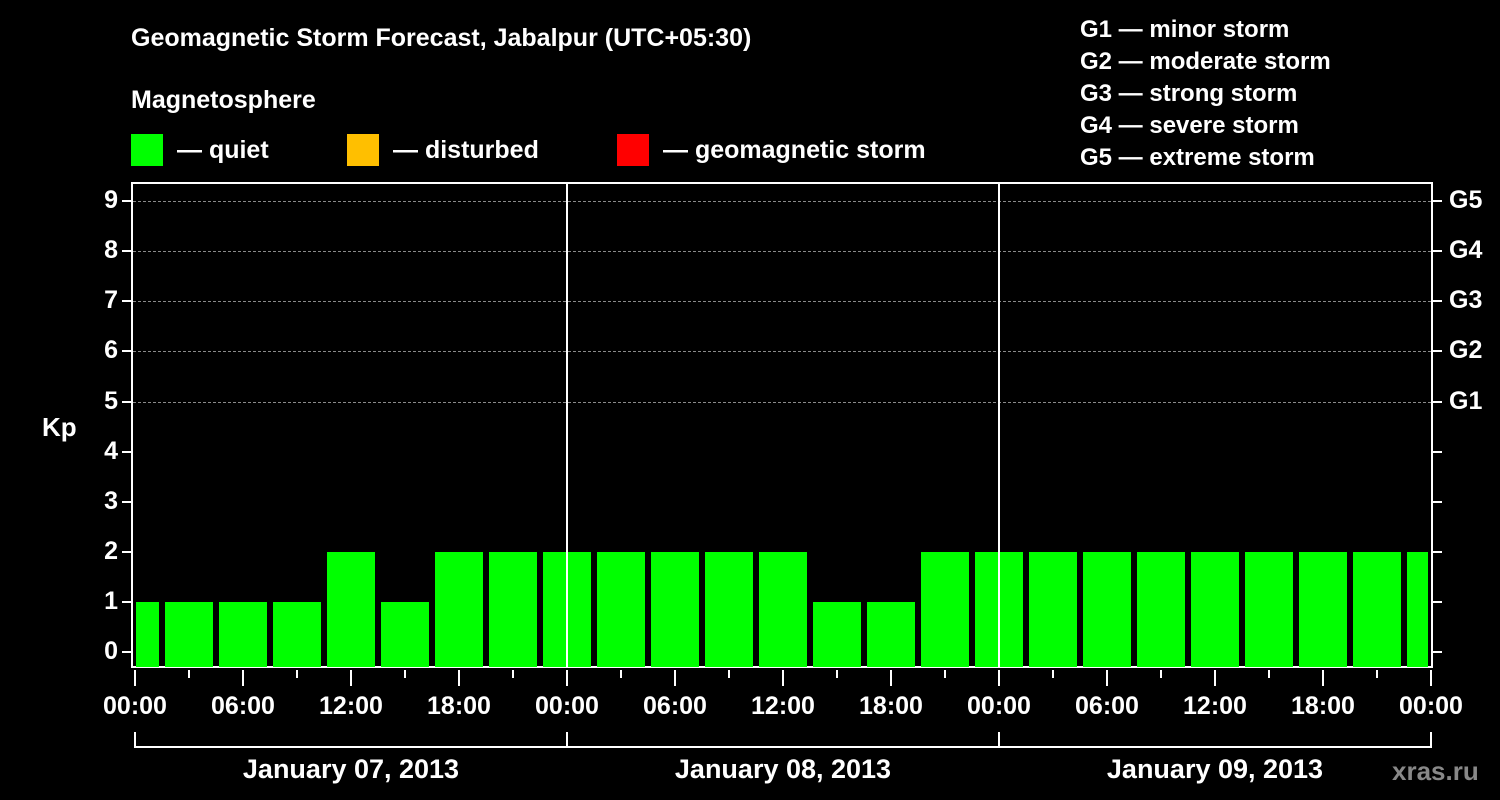  Describe the element at coordinates (147, 150) in the screenshot. I see `quiet-swatch-icon` at that location.